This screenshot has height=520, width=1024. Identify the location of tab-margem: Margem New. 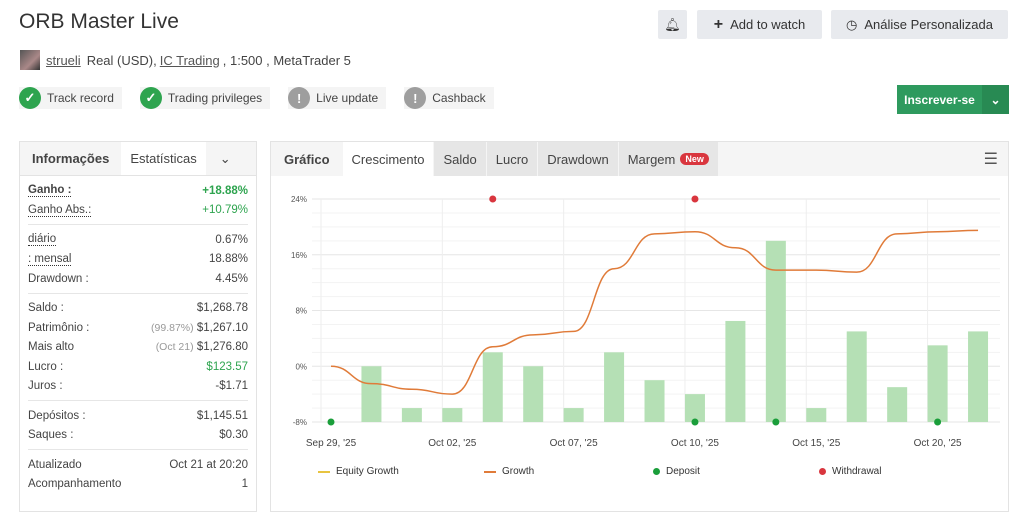
(668, 159).